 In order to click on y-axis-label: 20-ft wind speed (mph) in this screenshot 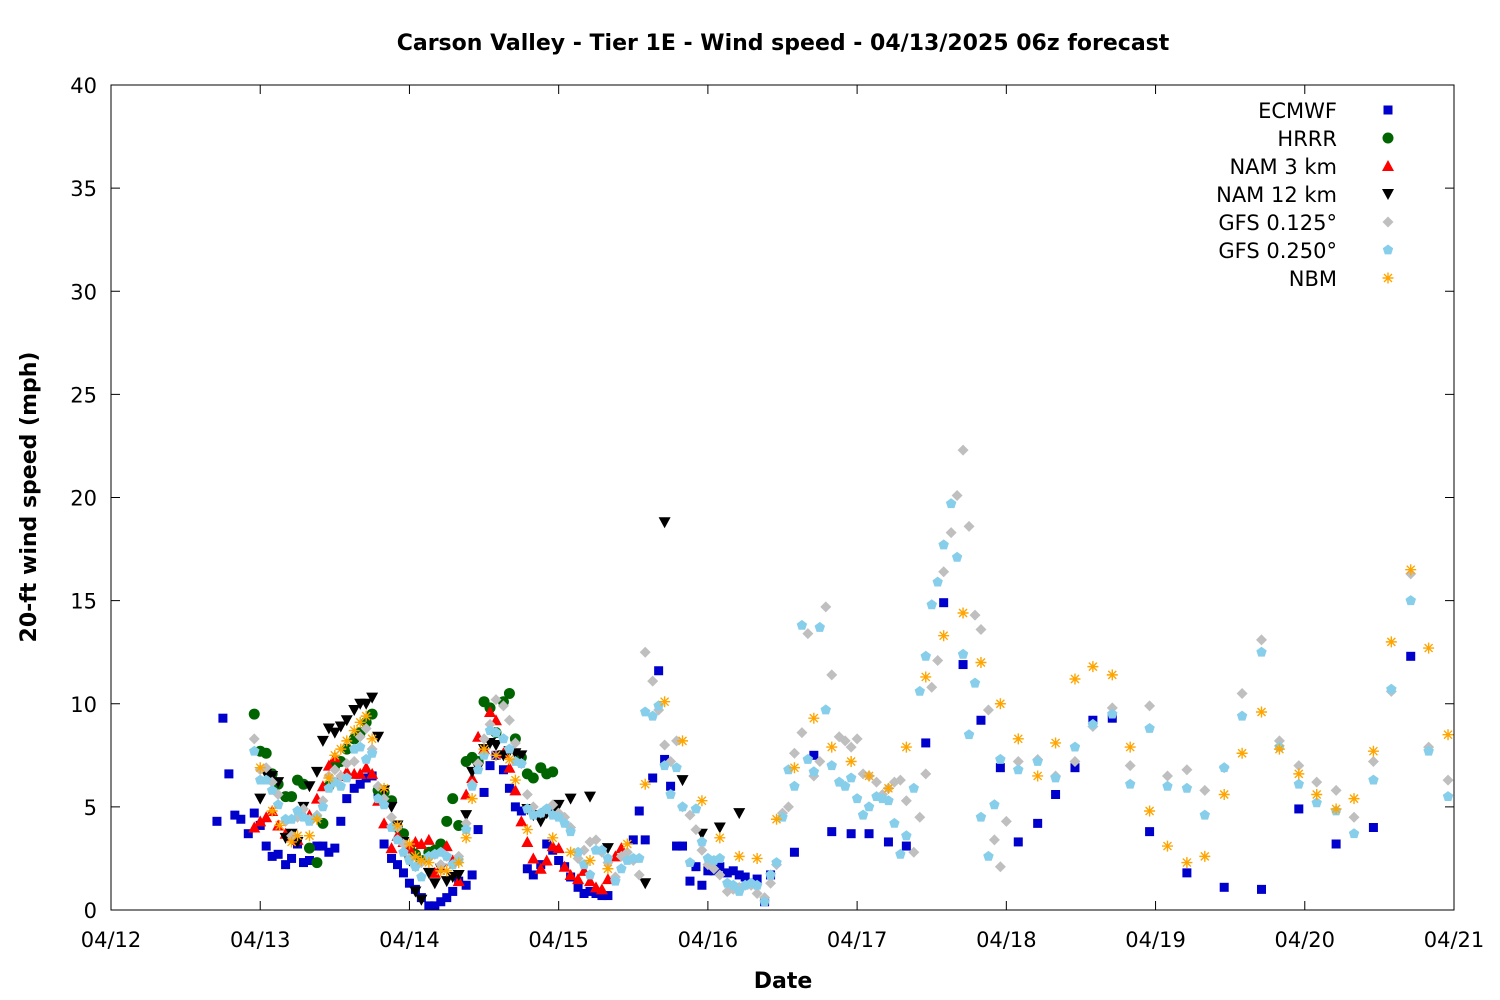, I will do `click(29, 497)`.